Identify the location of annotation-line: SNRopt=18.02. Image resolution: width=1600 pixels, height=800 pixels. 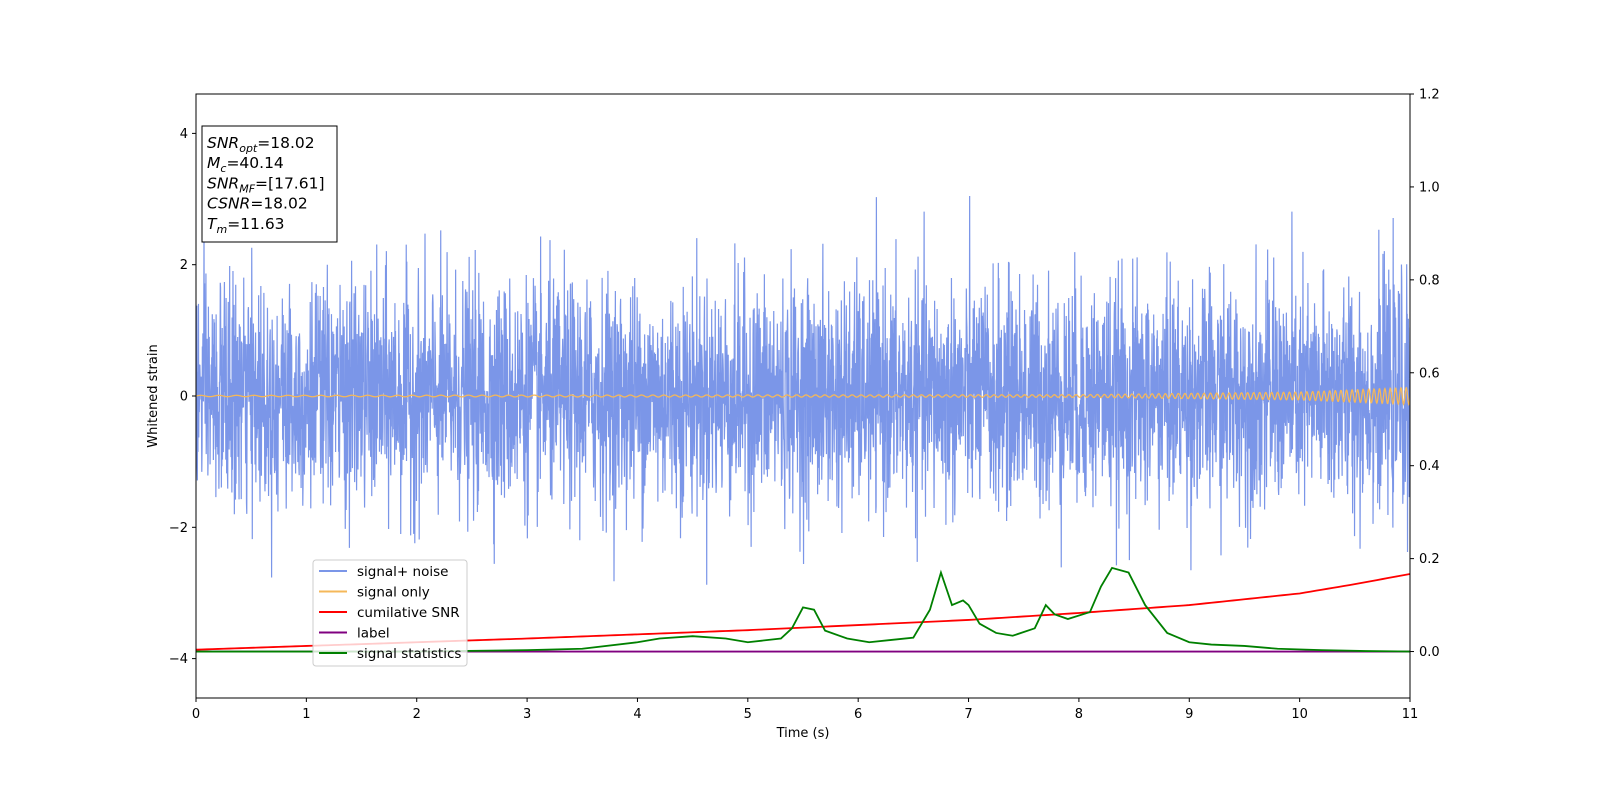
(261, 144).